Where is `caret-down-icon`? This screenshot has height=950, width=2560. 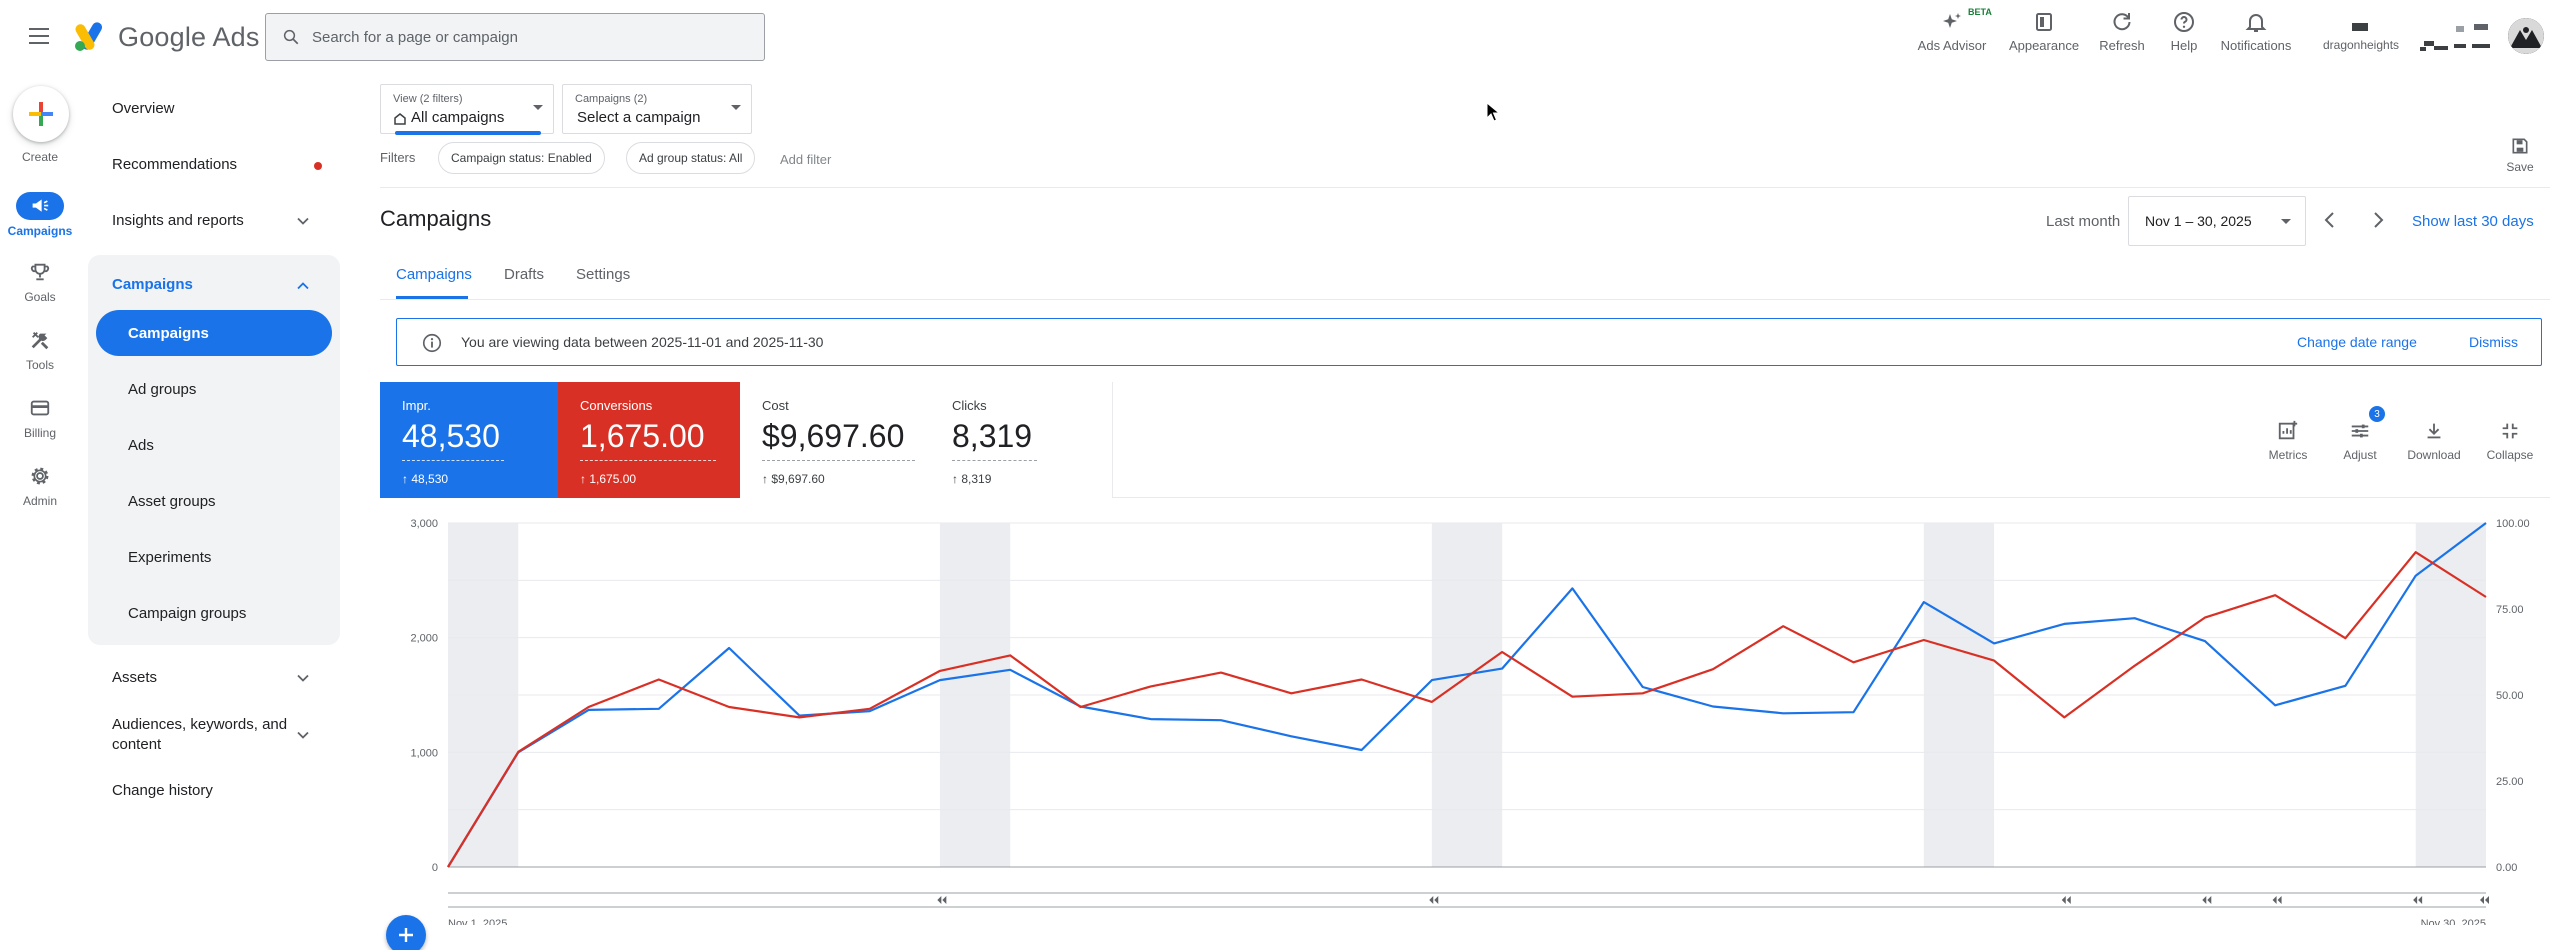 caret-down-icon is located at coordinates (538, 107).